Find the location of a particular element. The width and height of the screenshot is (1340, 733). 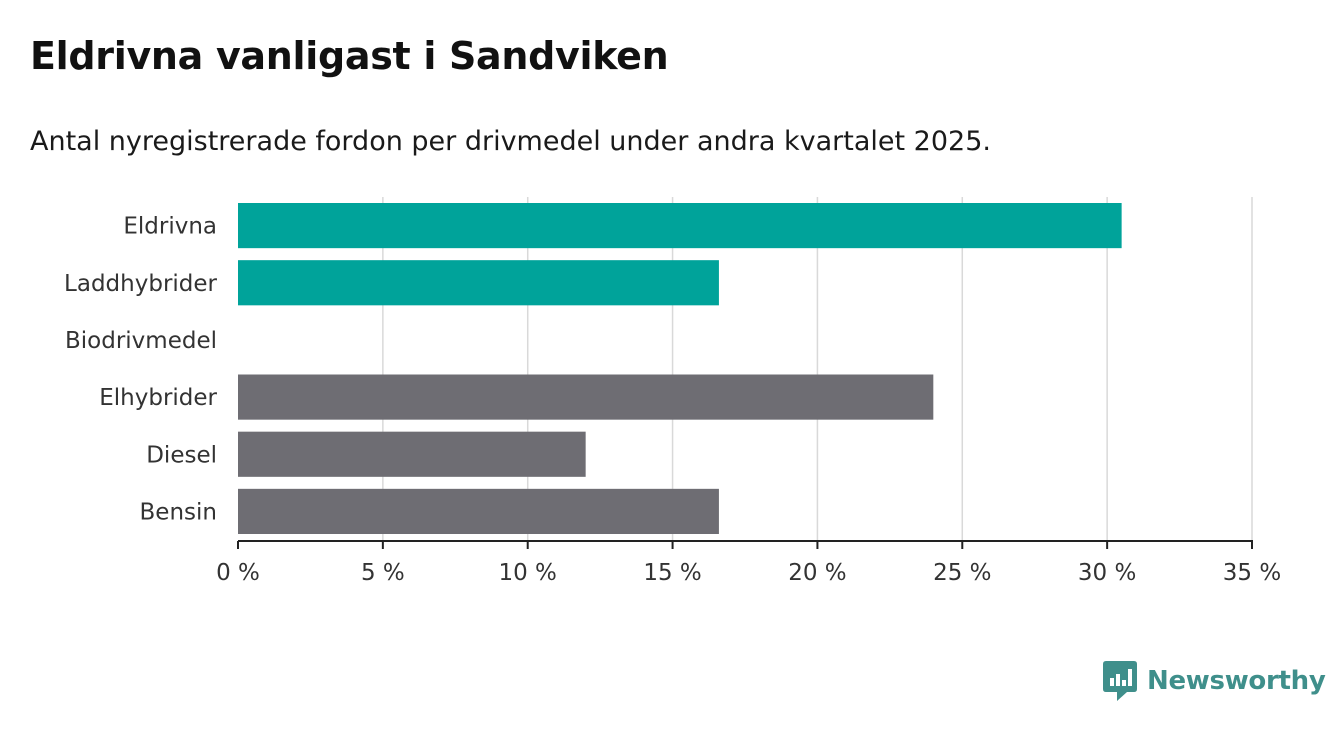

brand-name: Newsworthy is located at coordinates (1236, 681).